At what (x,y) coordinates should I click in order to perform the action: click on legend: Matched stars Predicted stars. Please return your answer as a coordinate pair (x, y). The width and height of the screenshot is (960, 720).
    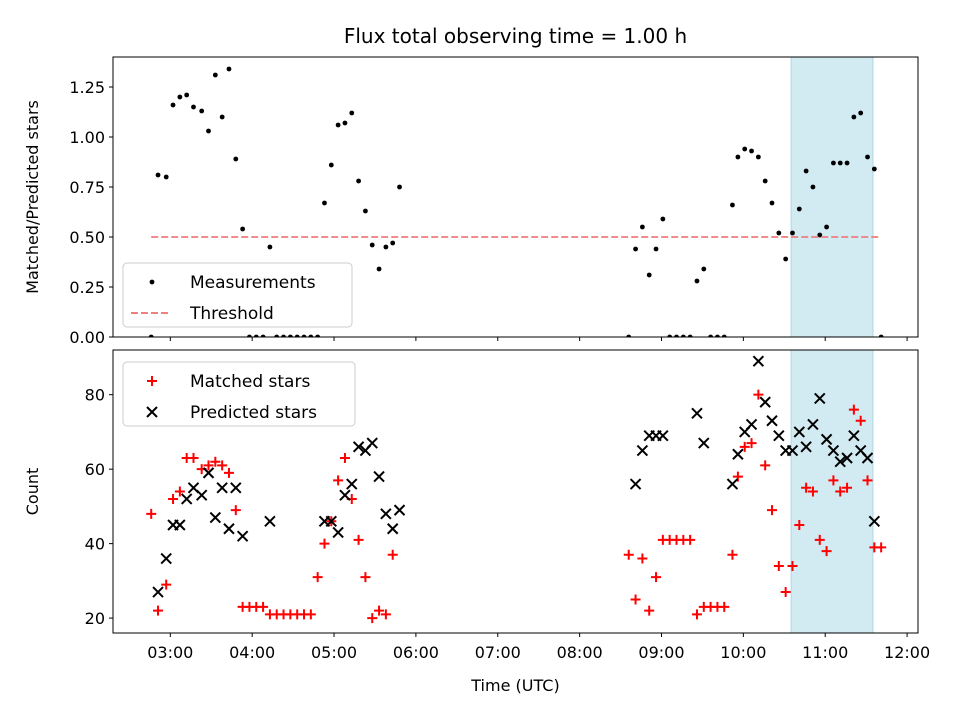
    Looking at the image, I should click on (239, 394).